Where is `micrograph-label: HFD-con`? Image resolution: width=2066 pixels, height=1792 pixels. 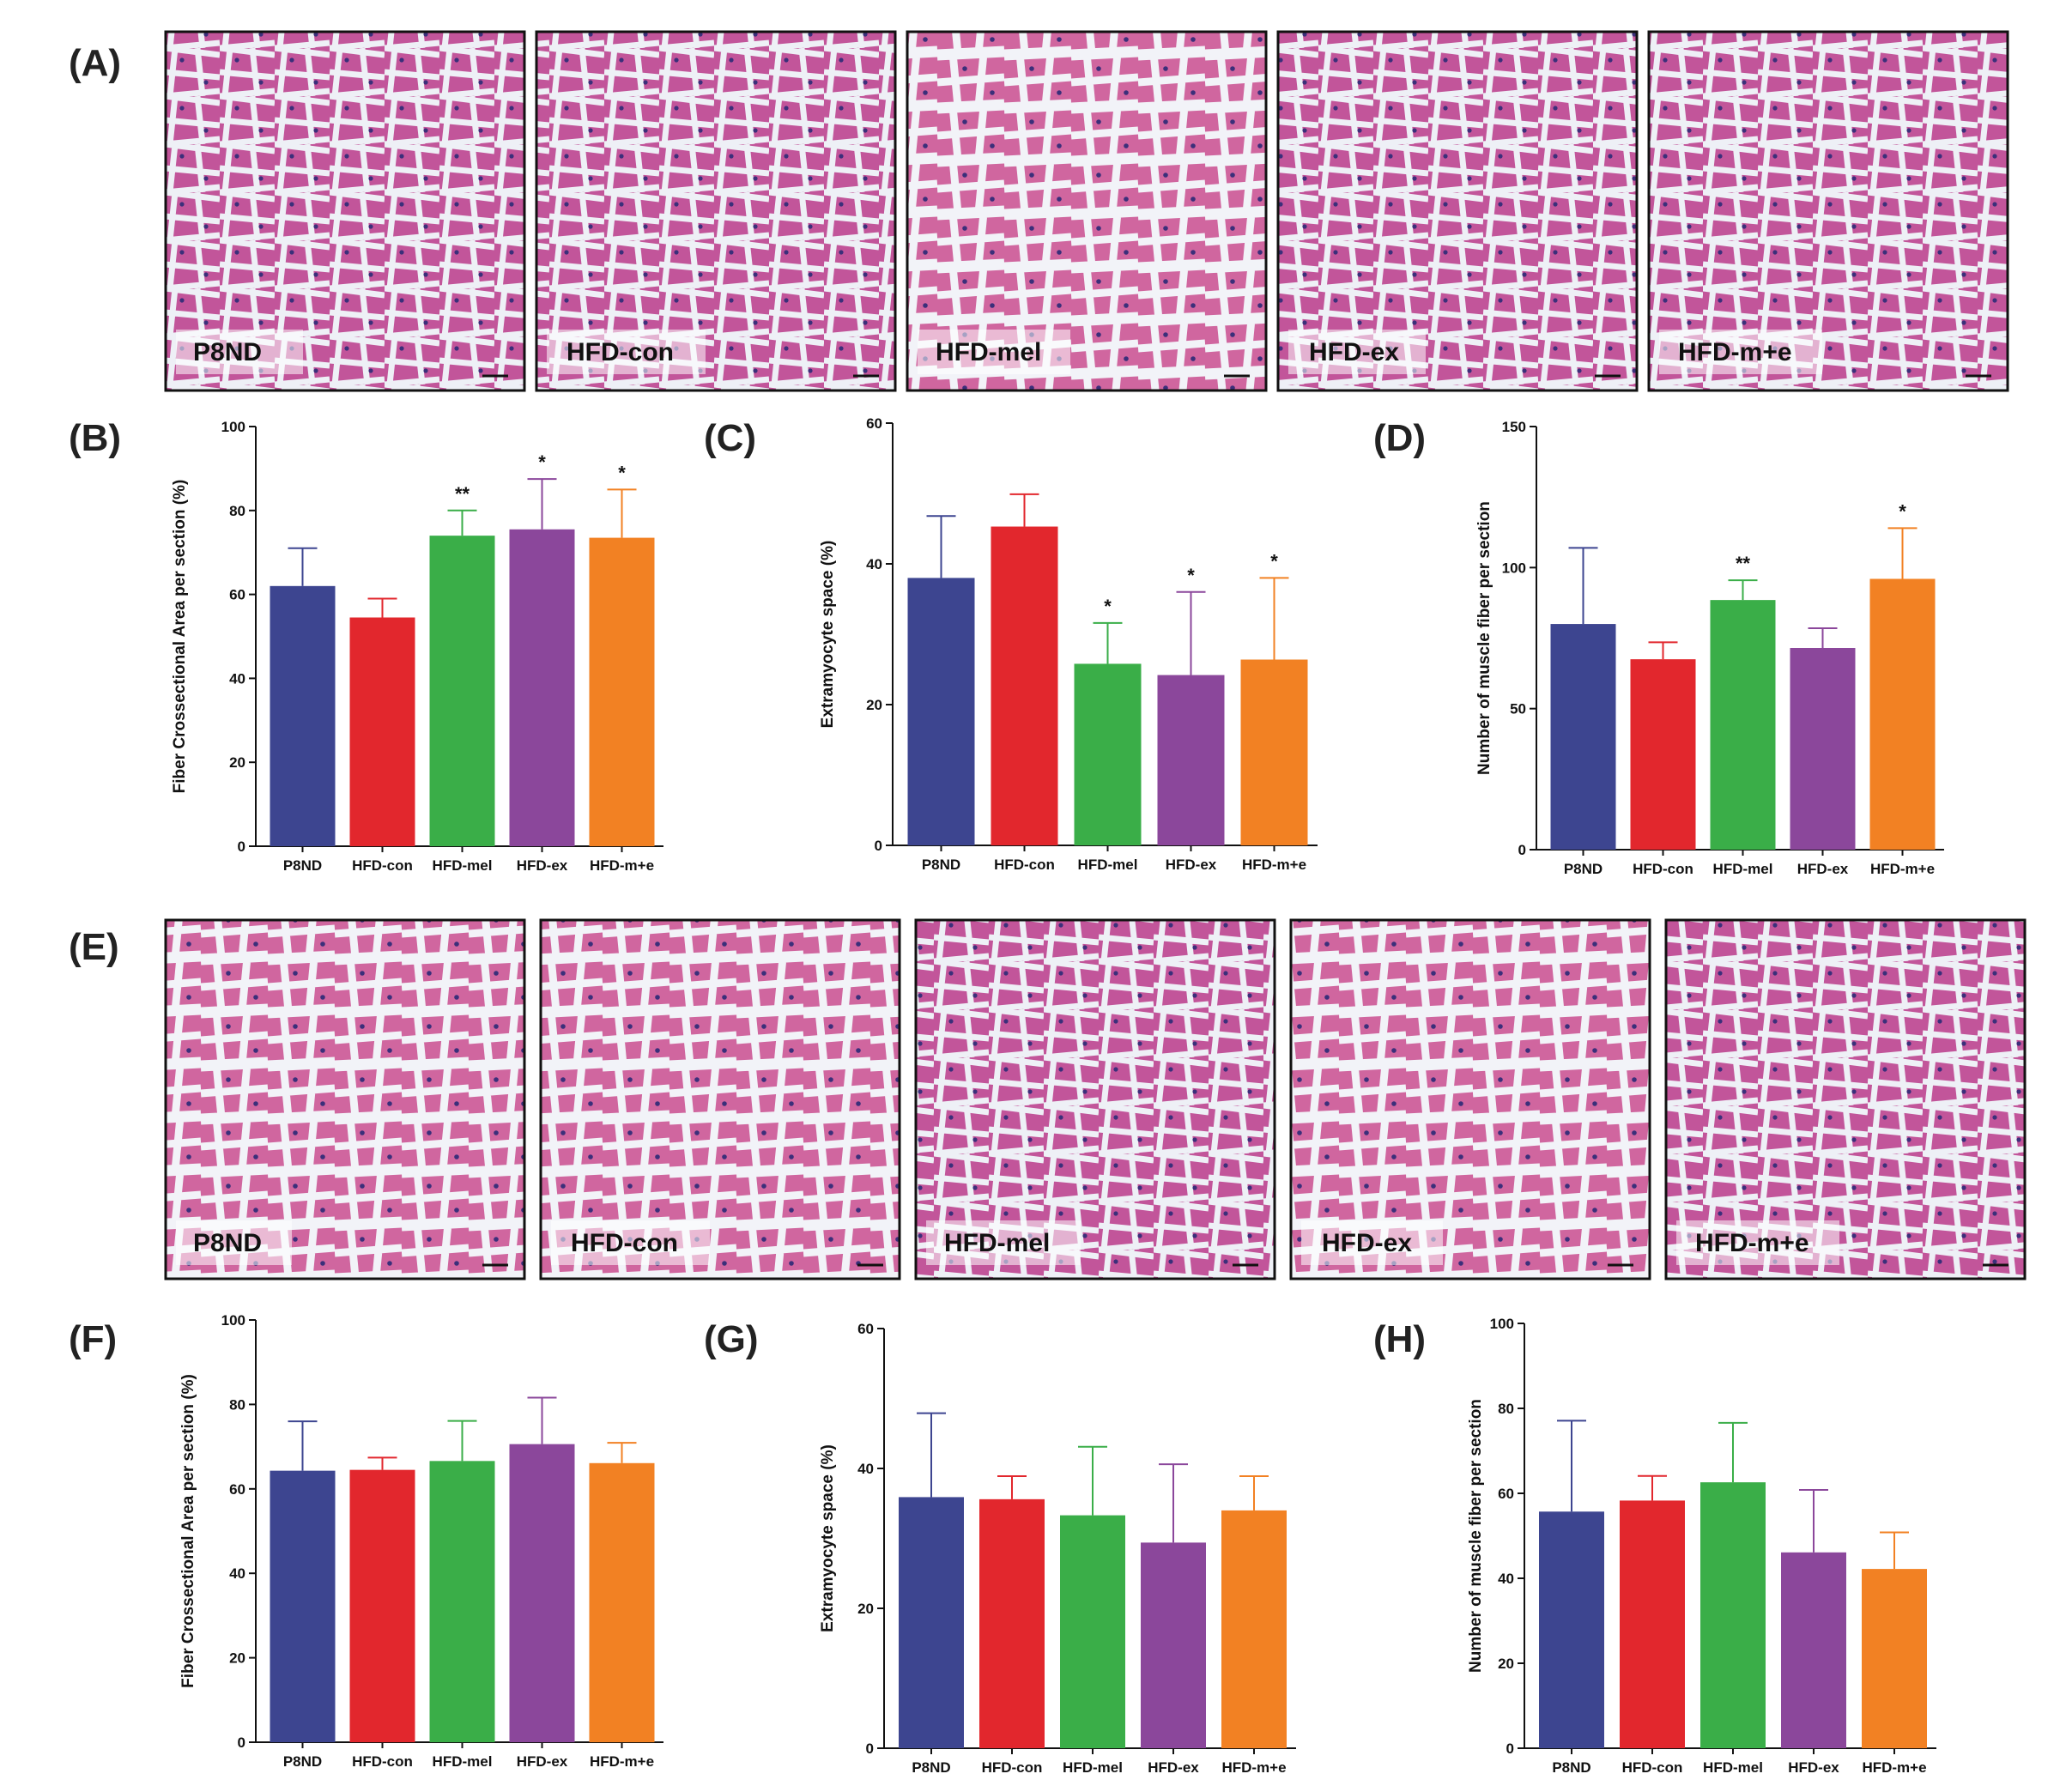
micrograph-label: HFD-con is located at coordinates (624, 1243).